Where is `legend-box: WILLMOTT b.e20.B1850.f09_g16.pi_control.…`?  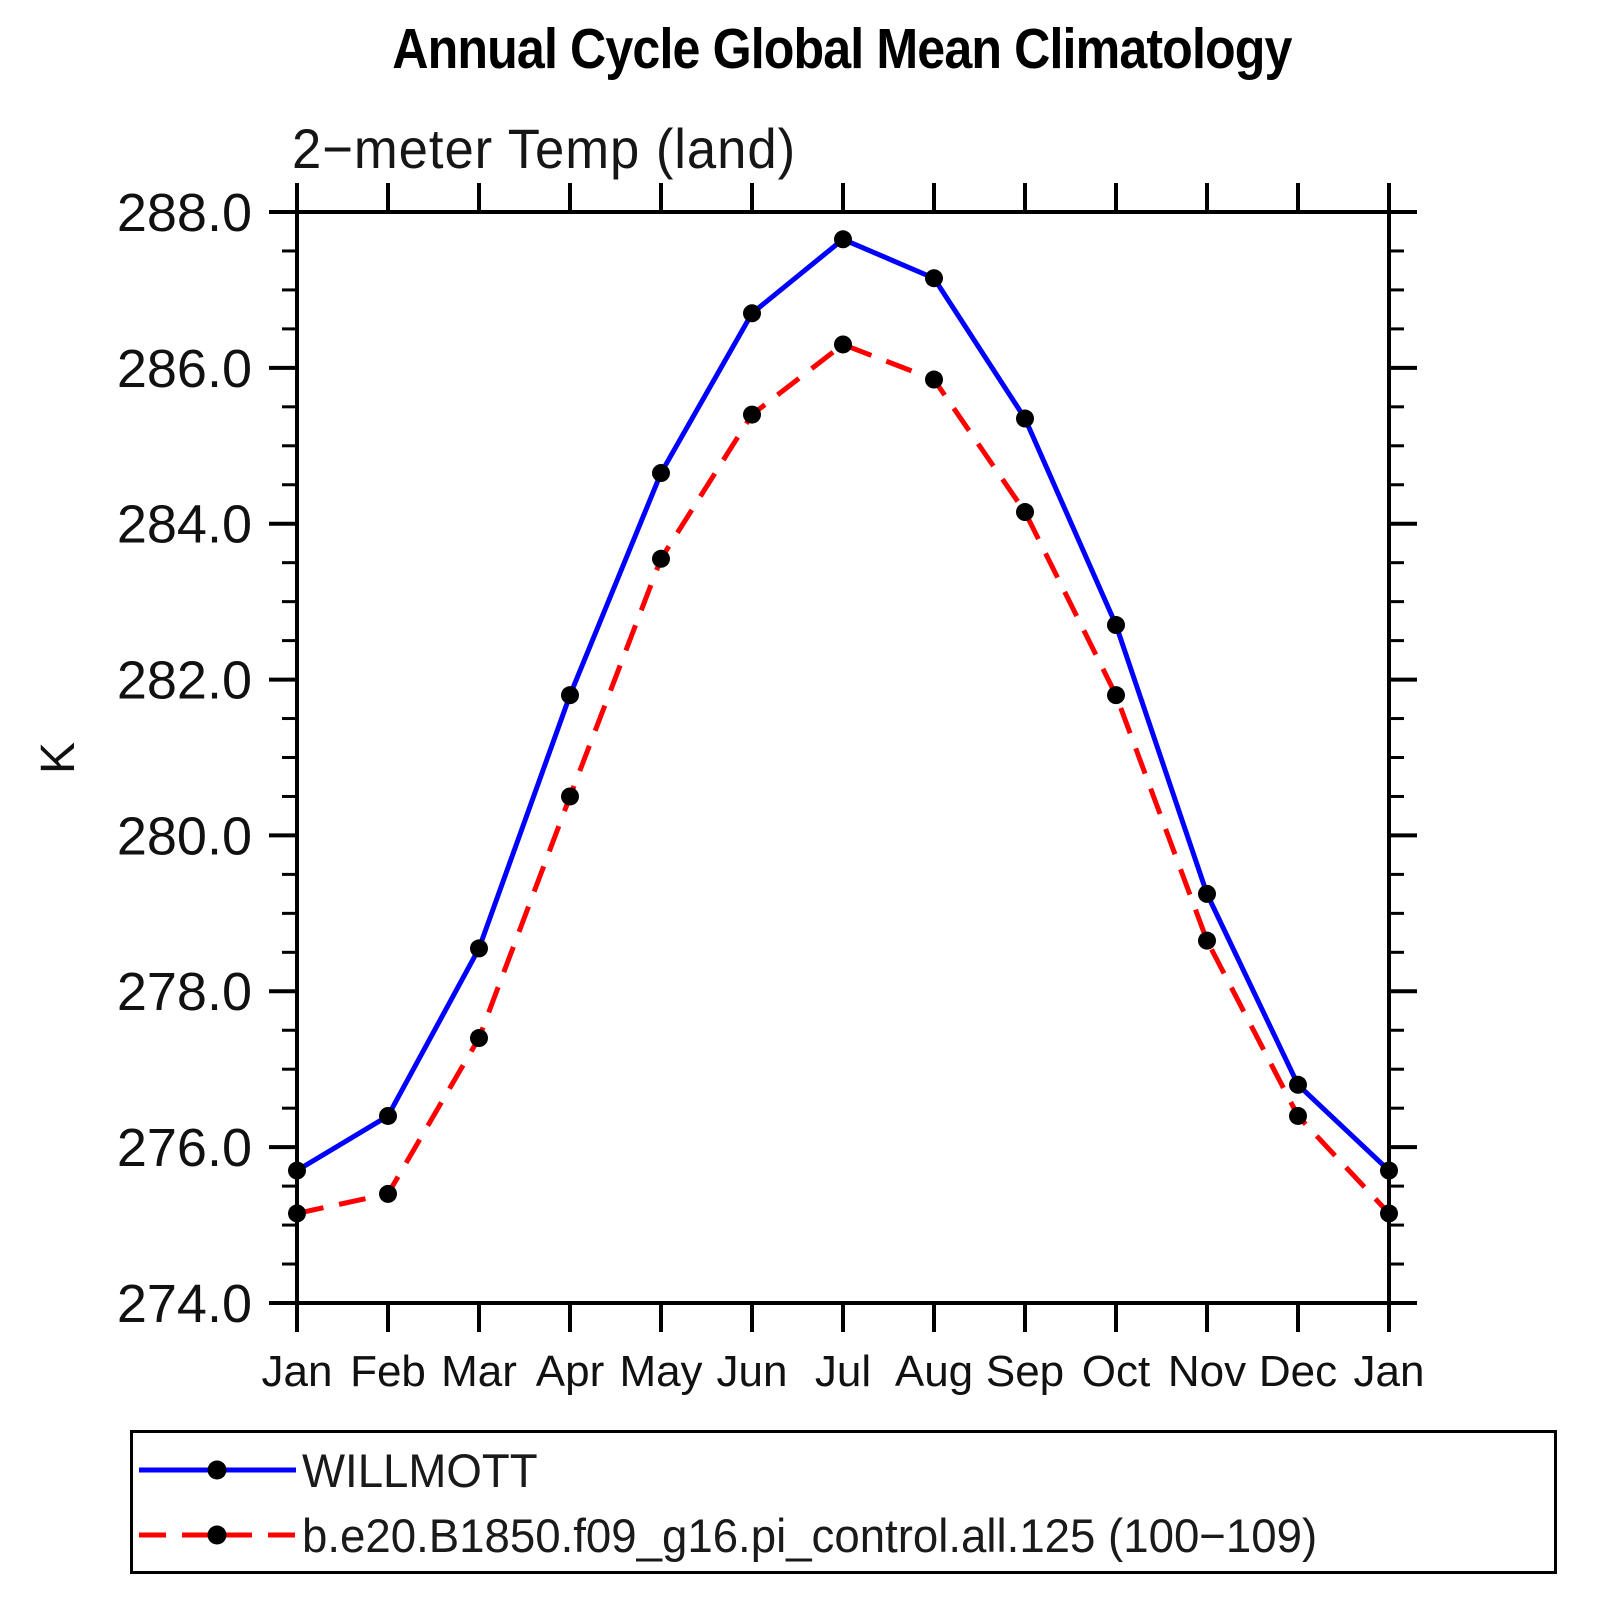 legend-box: WILLMOTT b.e20.B1850.f09_g16.pi_control.… is located at coordinates (843, 1502).